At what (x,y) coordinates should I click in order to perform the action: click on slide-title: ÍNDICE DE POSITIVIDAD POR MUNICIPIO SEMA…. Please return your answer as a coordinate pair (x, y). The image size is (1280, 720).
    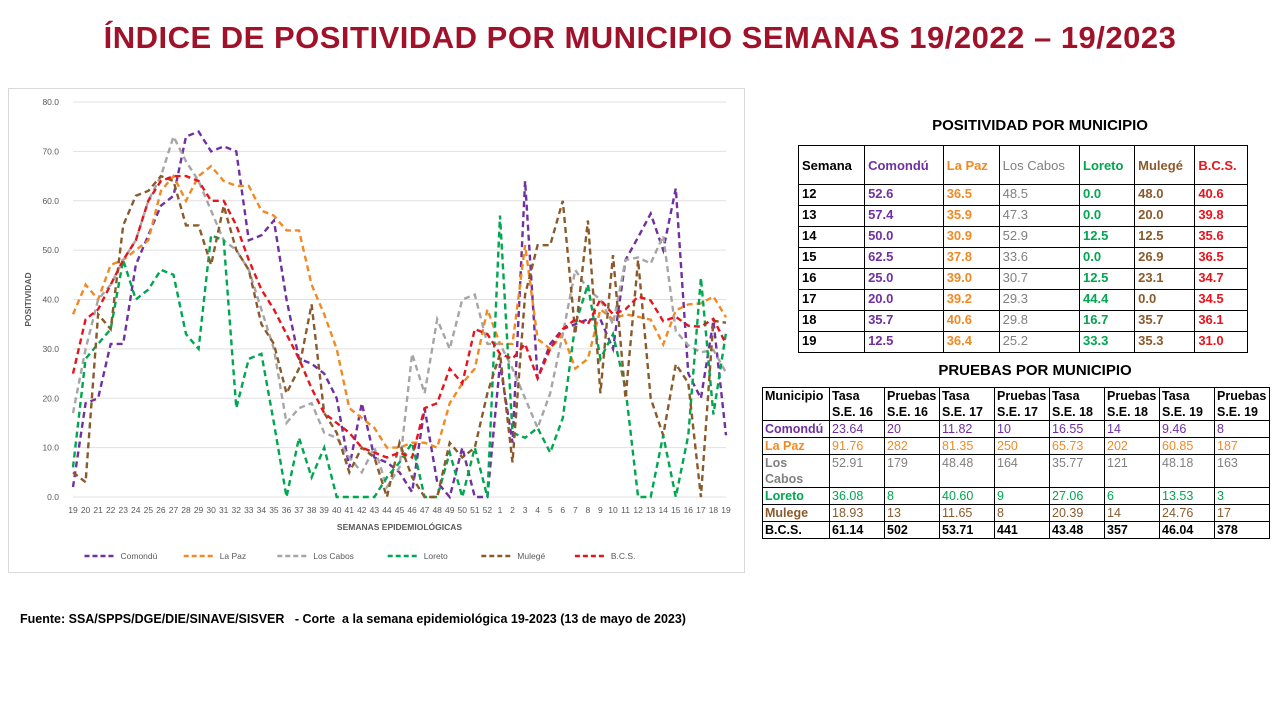
    Looking at the image, I should click on (640, 37).